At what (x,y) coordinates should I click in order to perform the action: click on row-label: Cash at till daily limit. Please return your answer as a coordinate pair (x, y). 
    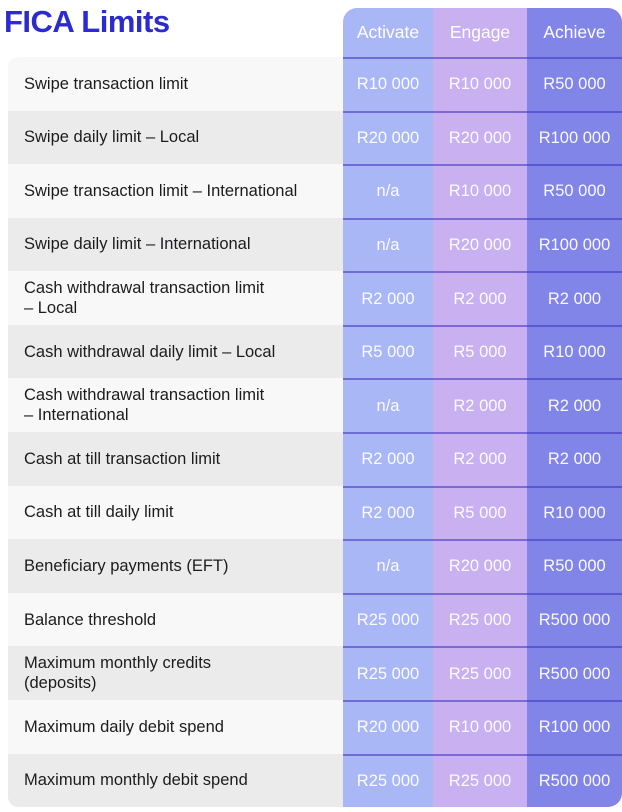
    Looking at the image, I should click on (175, 512).